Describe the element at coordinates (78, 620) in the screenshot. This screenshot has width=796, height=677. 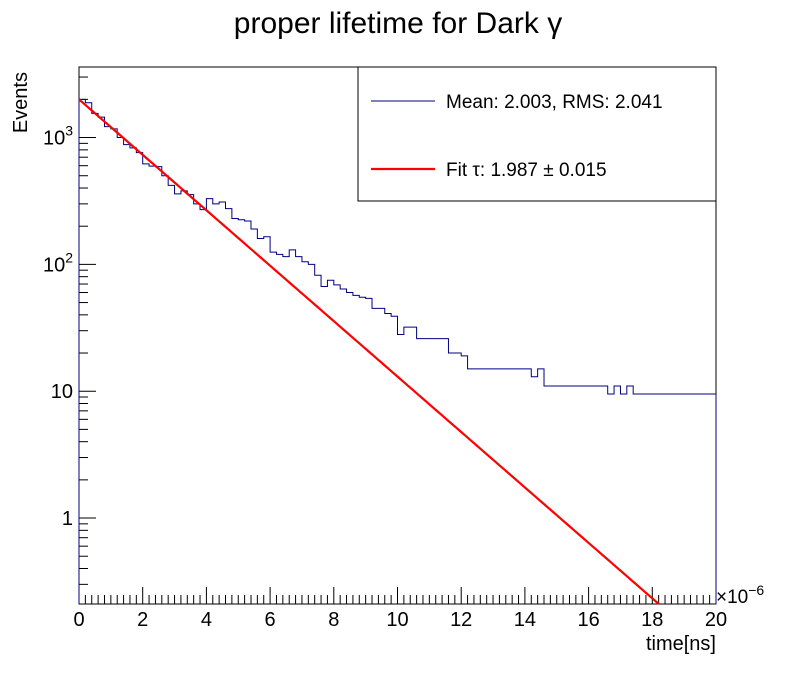
I see `x-tick-label: 0` at that location.